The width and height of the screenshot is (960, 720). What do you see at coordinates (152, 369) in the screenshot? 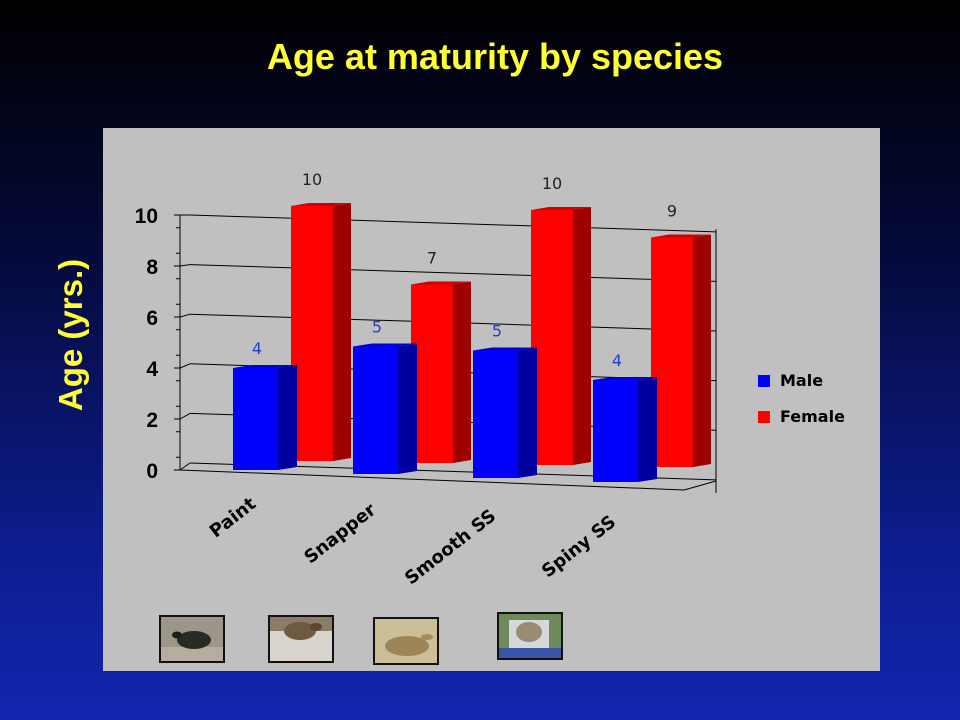
I see `y-tick-label: 4` at bounding box center [152, 369].